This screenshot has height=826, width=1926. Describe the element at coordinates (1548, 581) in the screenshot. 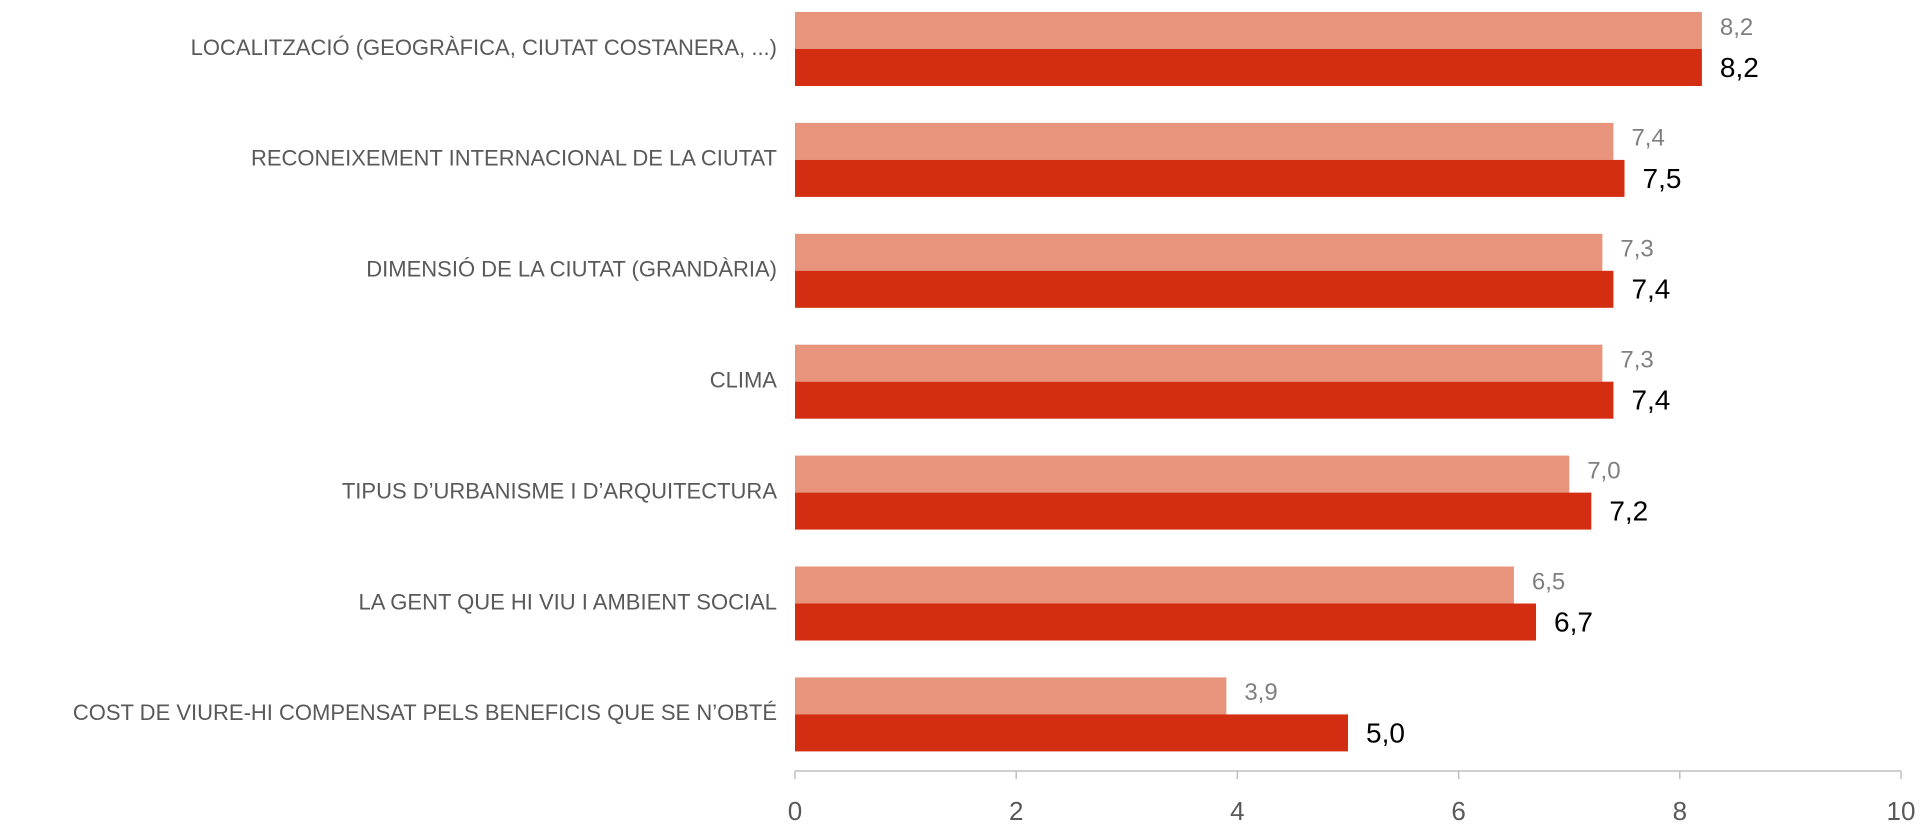

I see `value-label: 6,5` at that location.